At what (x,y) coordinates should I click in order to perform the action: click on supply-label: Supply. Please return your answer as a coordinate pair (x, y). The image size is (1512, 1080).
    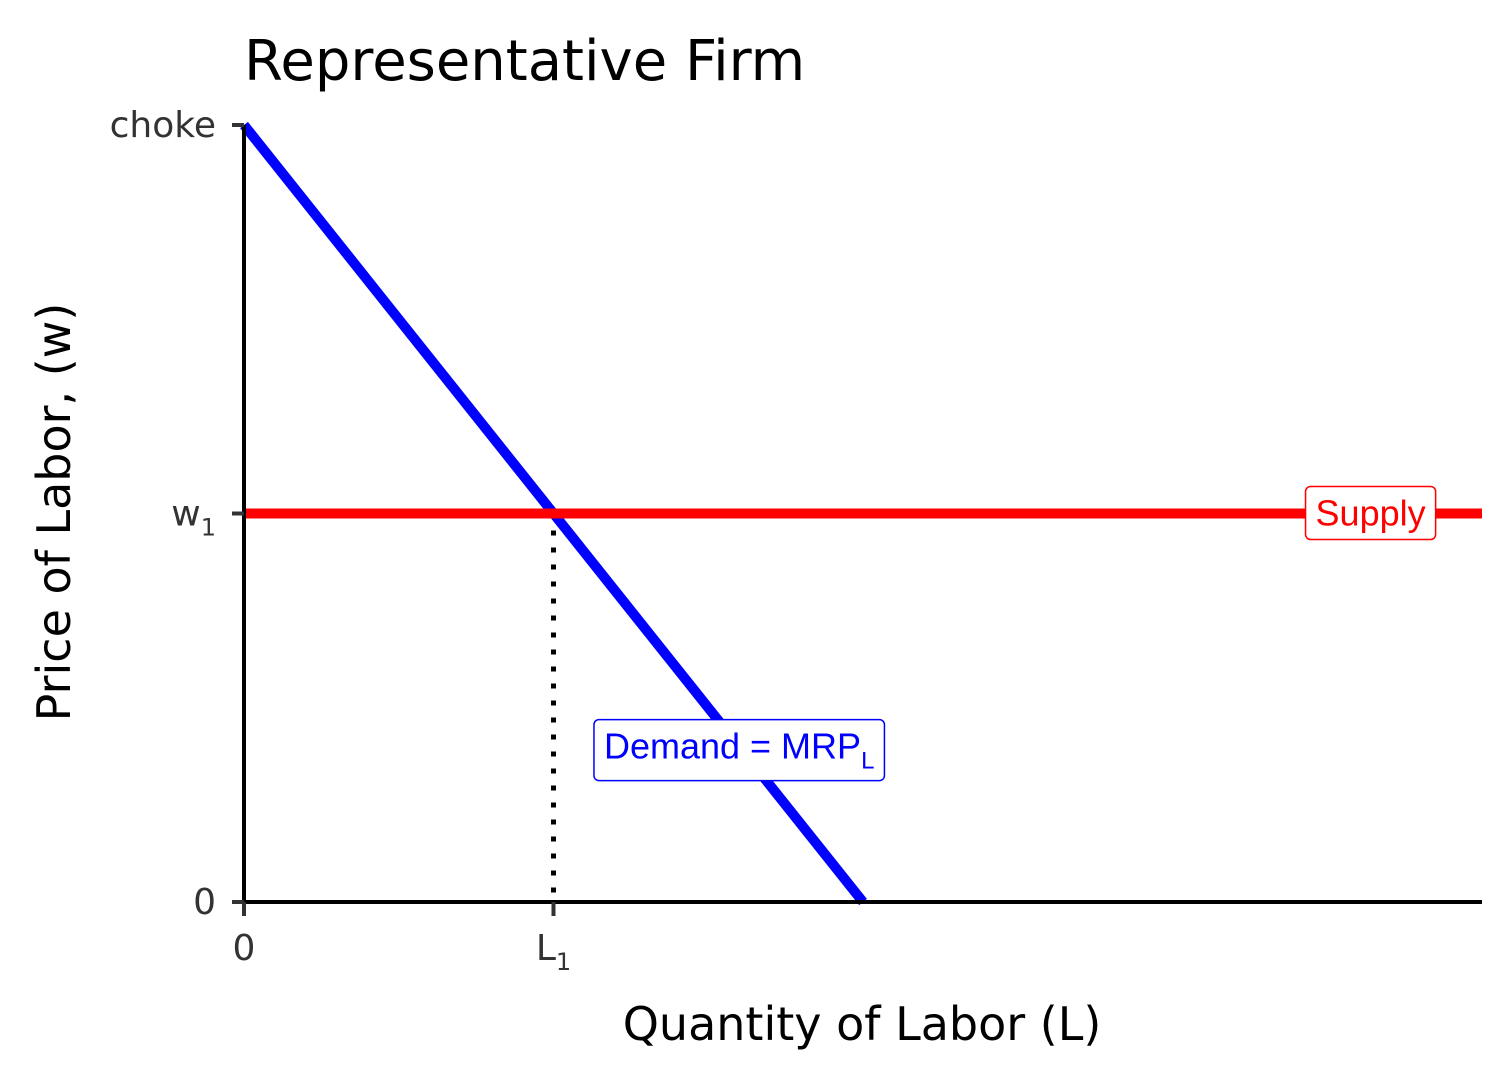
    Looking at the image, I should click on (1370, 513).